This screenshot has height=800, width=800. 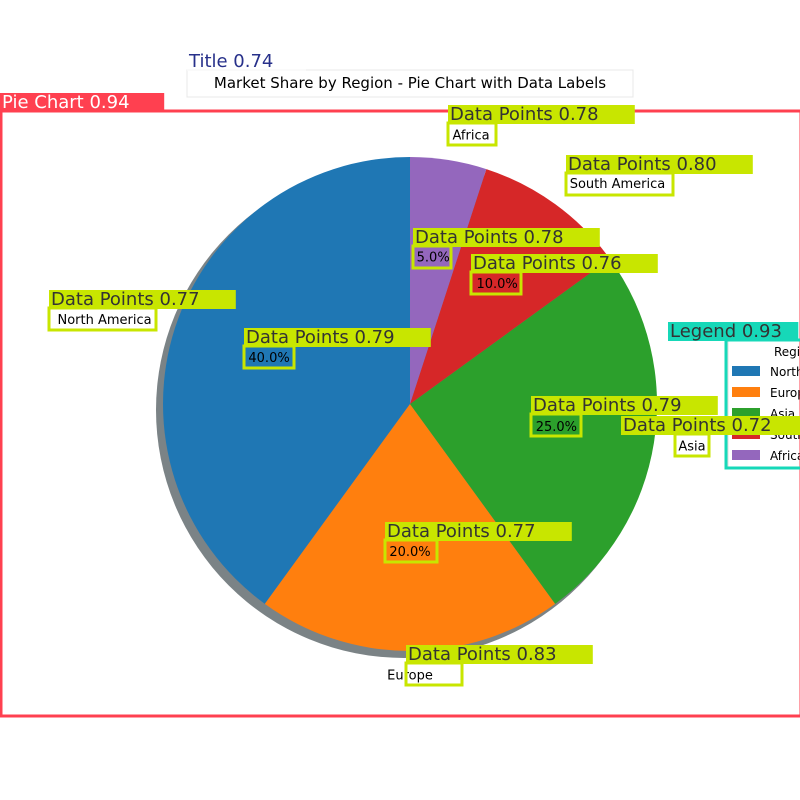 What do you see at coordinates (785, 393) in the screenshot?
I see `legend-entry: Europe` at bounding box center [785, 393].